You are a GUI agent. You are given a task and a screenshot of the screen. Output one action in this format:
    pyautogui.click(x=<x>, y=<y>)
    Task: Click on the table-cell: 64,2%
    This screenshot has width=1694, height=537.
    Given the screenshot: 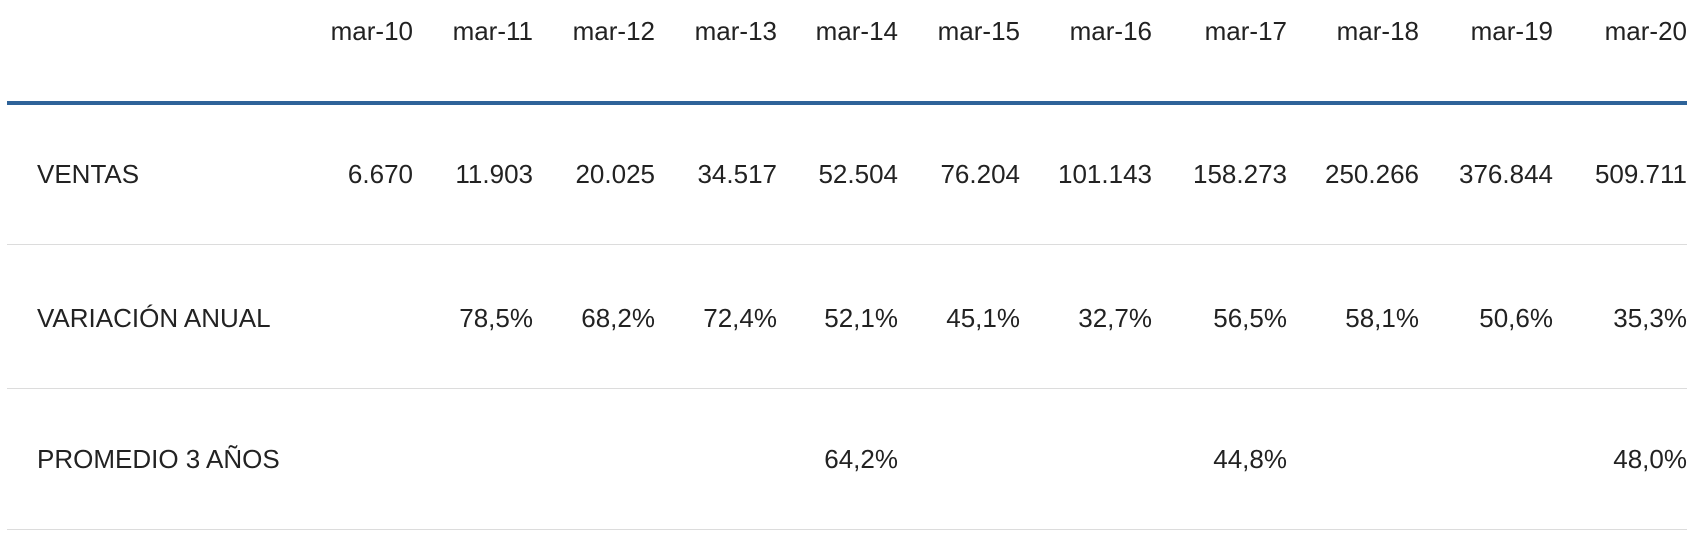 What is the action you would take?
    pyautogui.click(x=861, y=458)
    